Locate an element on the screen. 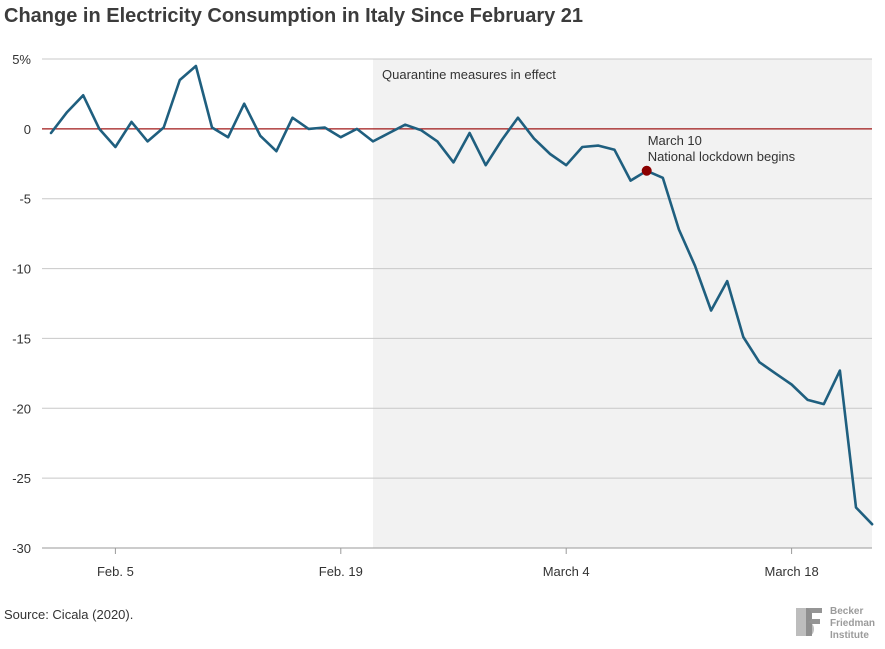  y-tick-label: 0 is located at coordinates (27, 129).